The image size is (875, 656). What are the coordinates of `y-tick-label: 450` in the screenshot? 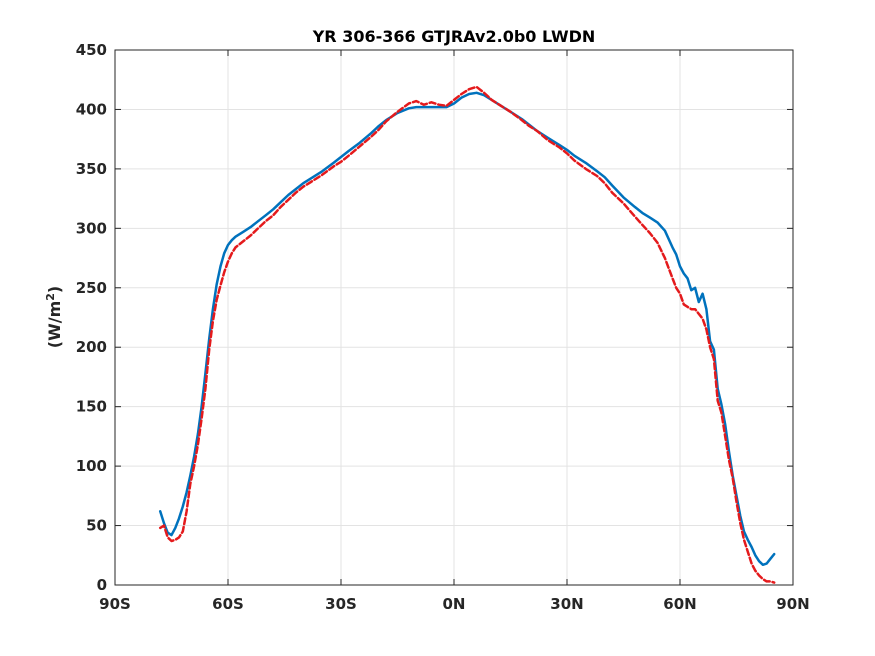 It's located at (91, 50).